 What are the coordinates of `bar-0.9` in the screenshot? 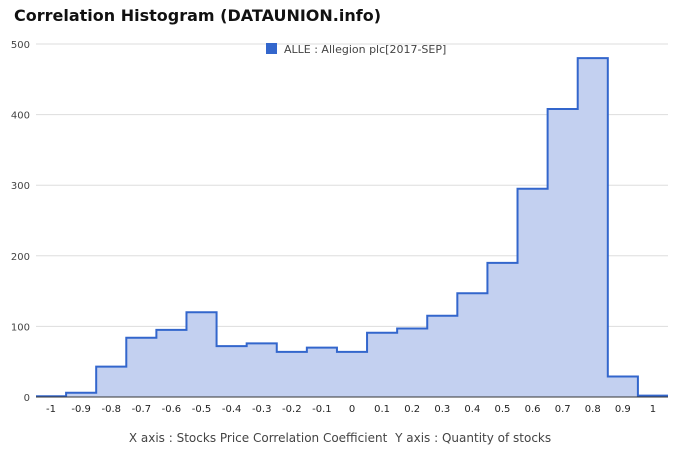 It's located at (623, 387).